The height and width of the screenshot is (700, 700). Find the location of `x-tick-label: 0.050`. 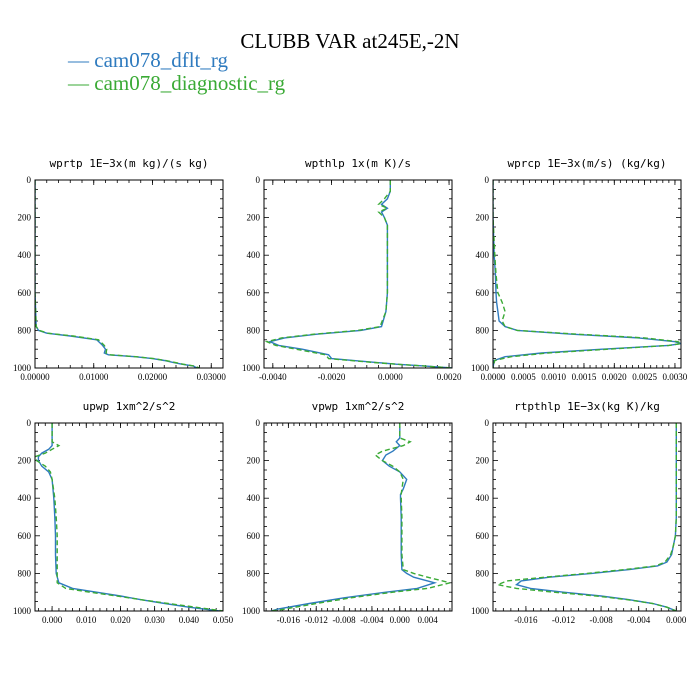

x-tick-label: 0.050 is located at coordinates (223, 620).